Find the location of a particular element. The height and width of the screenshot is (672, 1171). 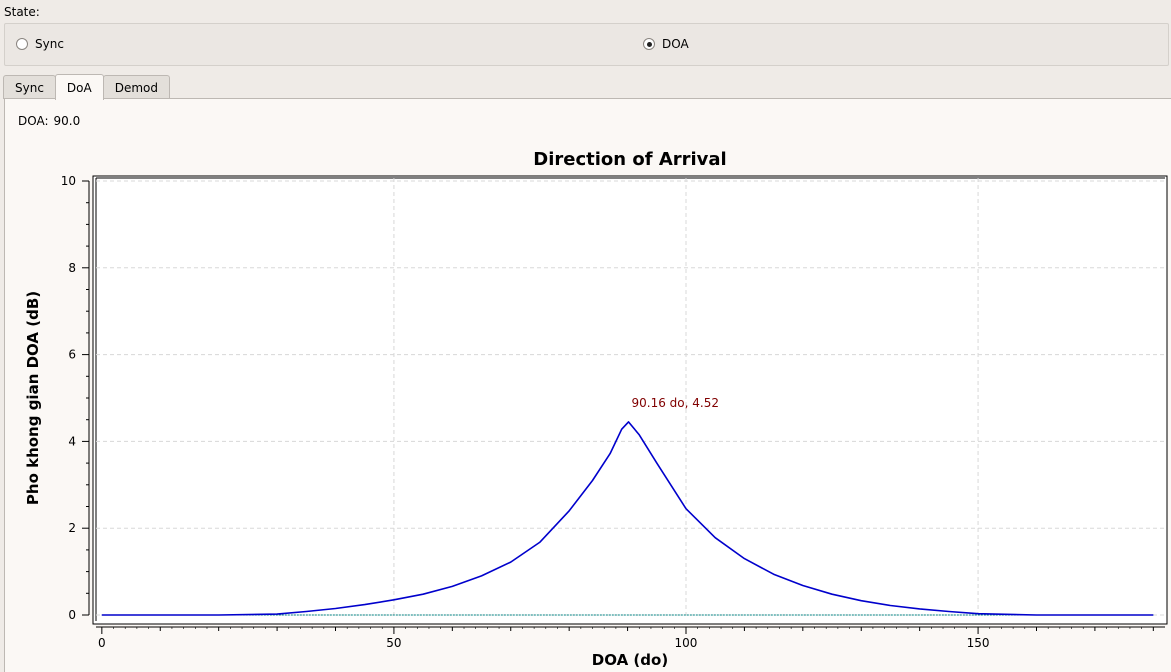

radio-doa: DOA is located at coordinates (666, 44).